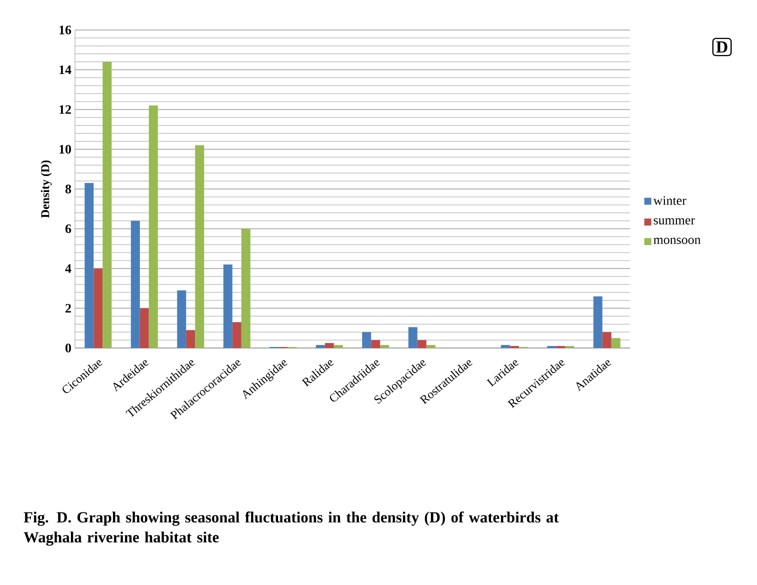 This screenshot has height=585, width=757. I want to click on y-tick-label: 12, so click(65, 109).